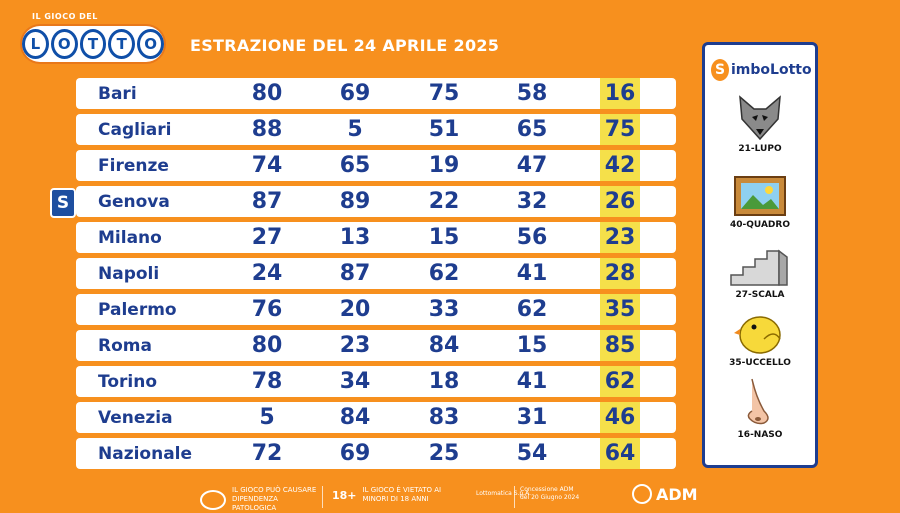  Describe the element at coordinates (620, 165) in the screenshot. I see `drawn-number-5-highlight: 42` at that location.